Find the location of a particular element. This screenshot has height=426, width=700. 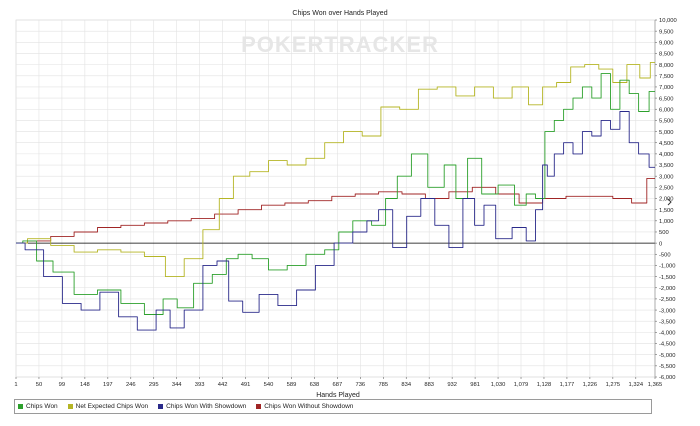

x-tick-label: 687 is located at coordinates (338, 385).